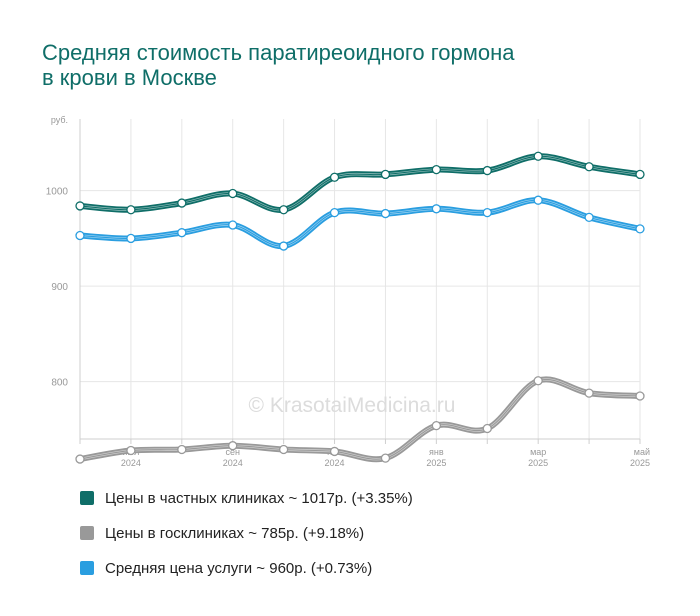 The height and width of the screenshot is (616, 700). I want to click on chart-title-line-2: в крови в Москве, so click(129, 77).